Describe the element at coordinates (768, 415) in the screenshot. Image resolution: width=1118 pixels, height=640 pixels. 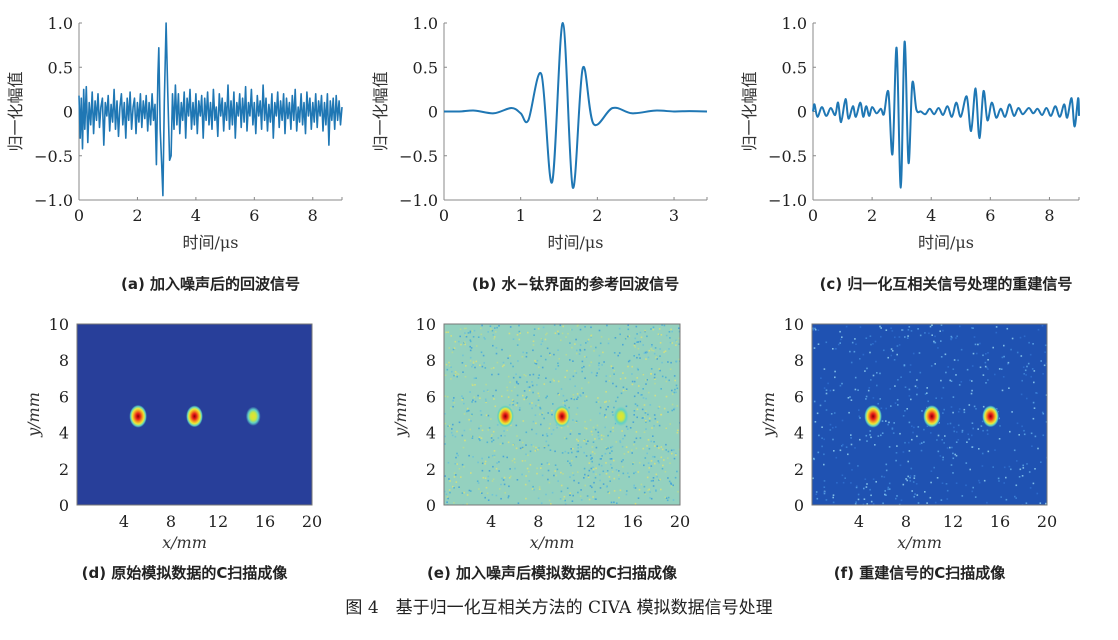
I see `y-axis-label: y/mm` at that location.